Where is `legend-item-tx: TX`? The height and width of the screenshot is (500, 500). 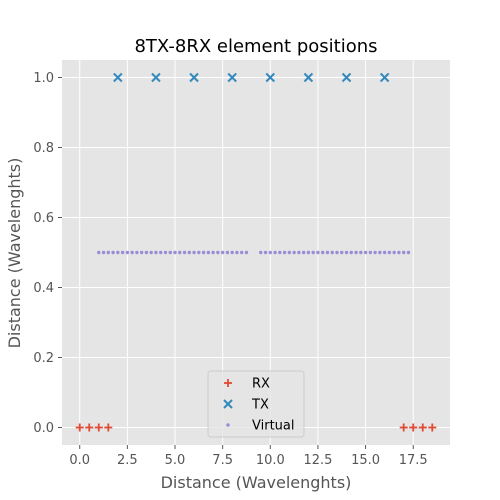
legend-item-tx: TX is located at coordinates (246, 405).